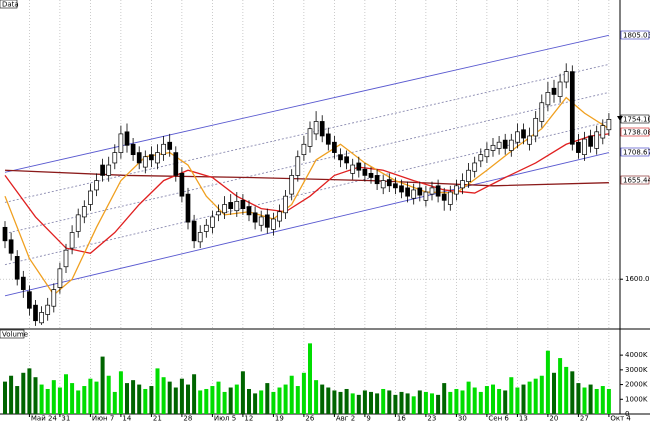 This screenshot has height=422, width=650. I want to click on x-tick-label: Окт 4, so click(620, 418).